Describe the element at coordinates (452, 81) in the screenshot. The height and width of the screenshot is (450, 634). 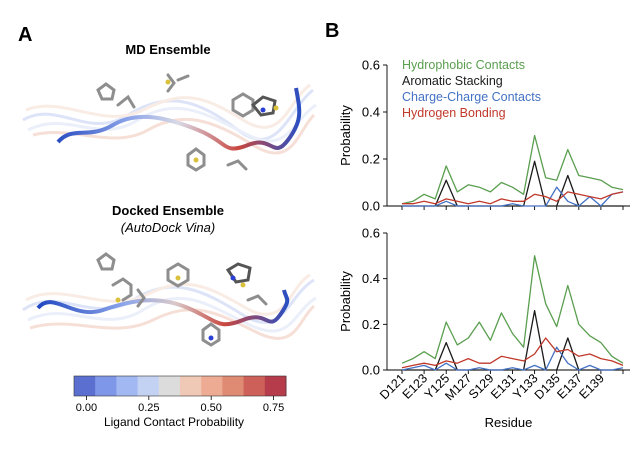
I see `legend-entry: Aromatic Stacking` at that location.